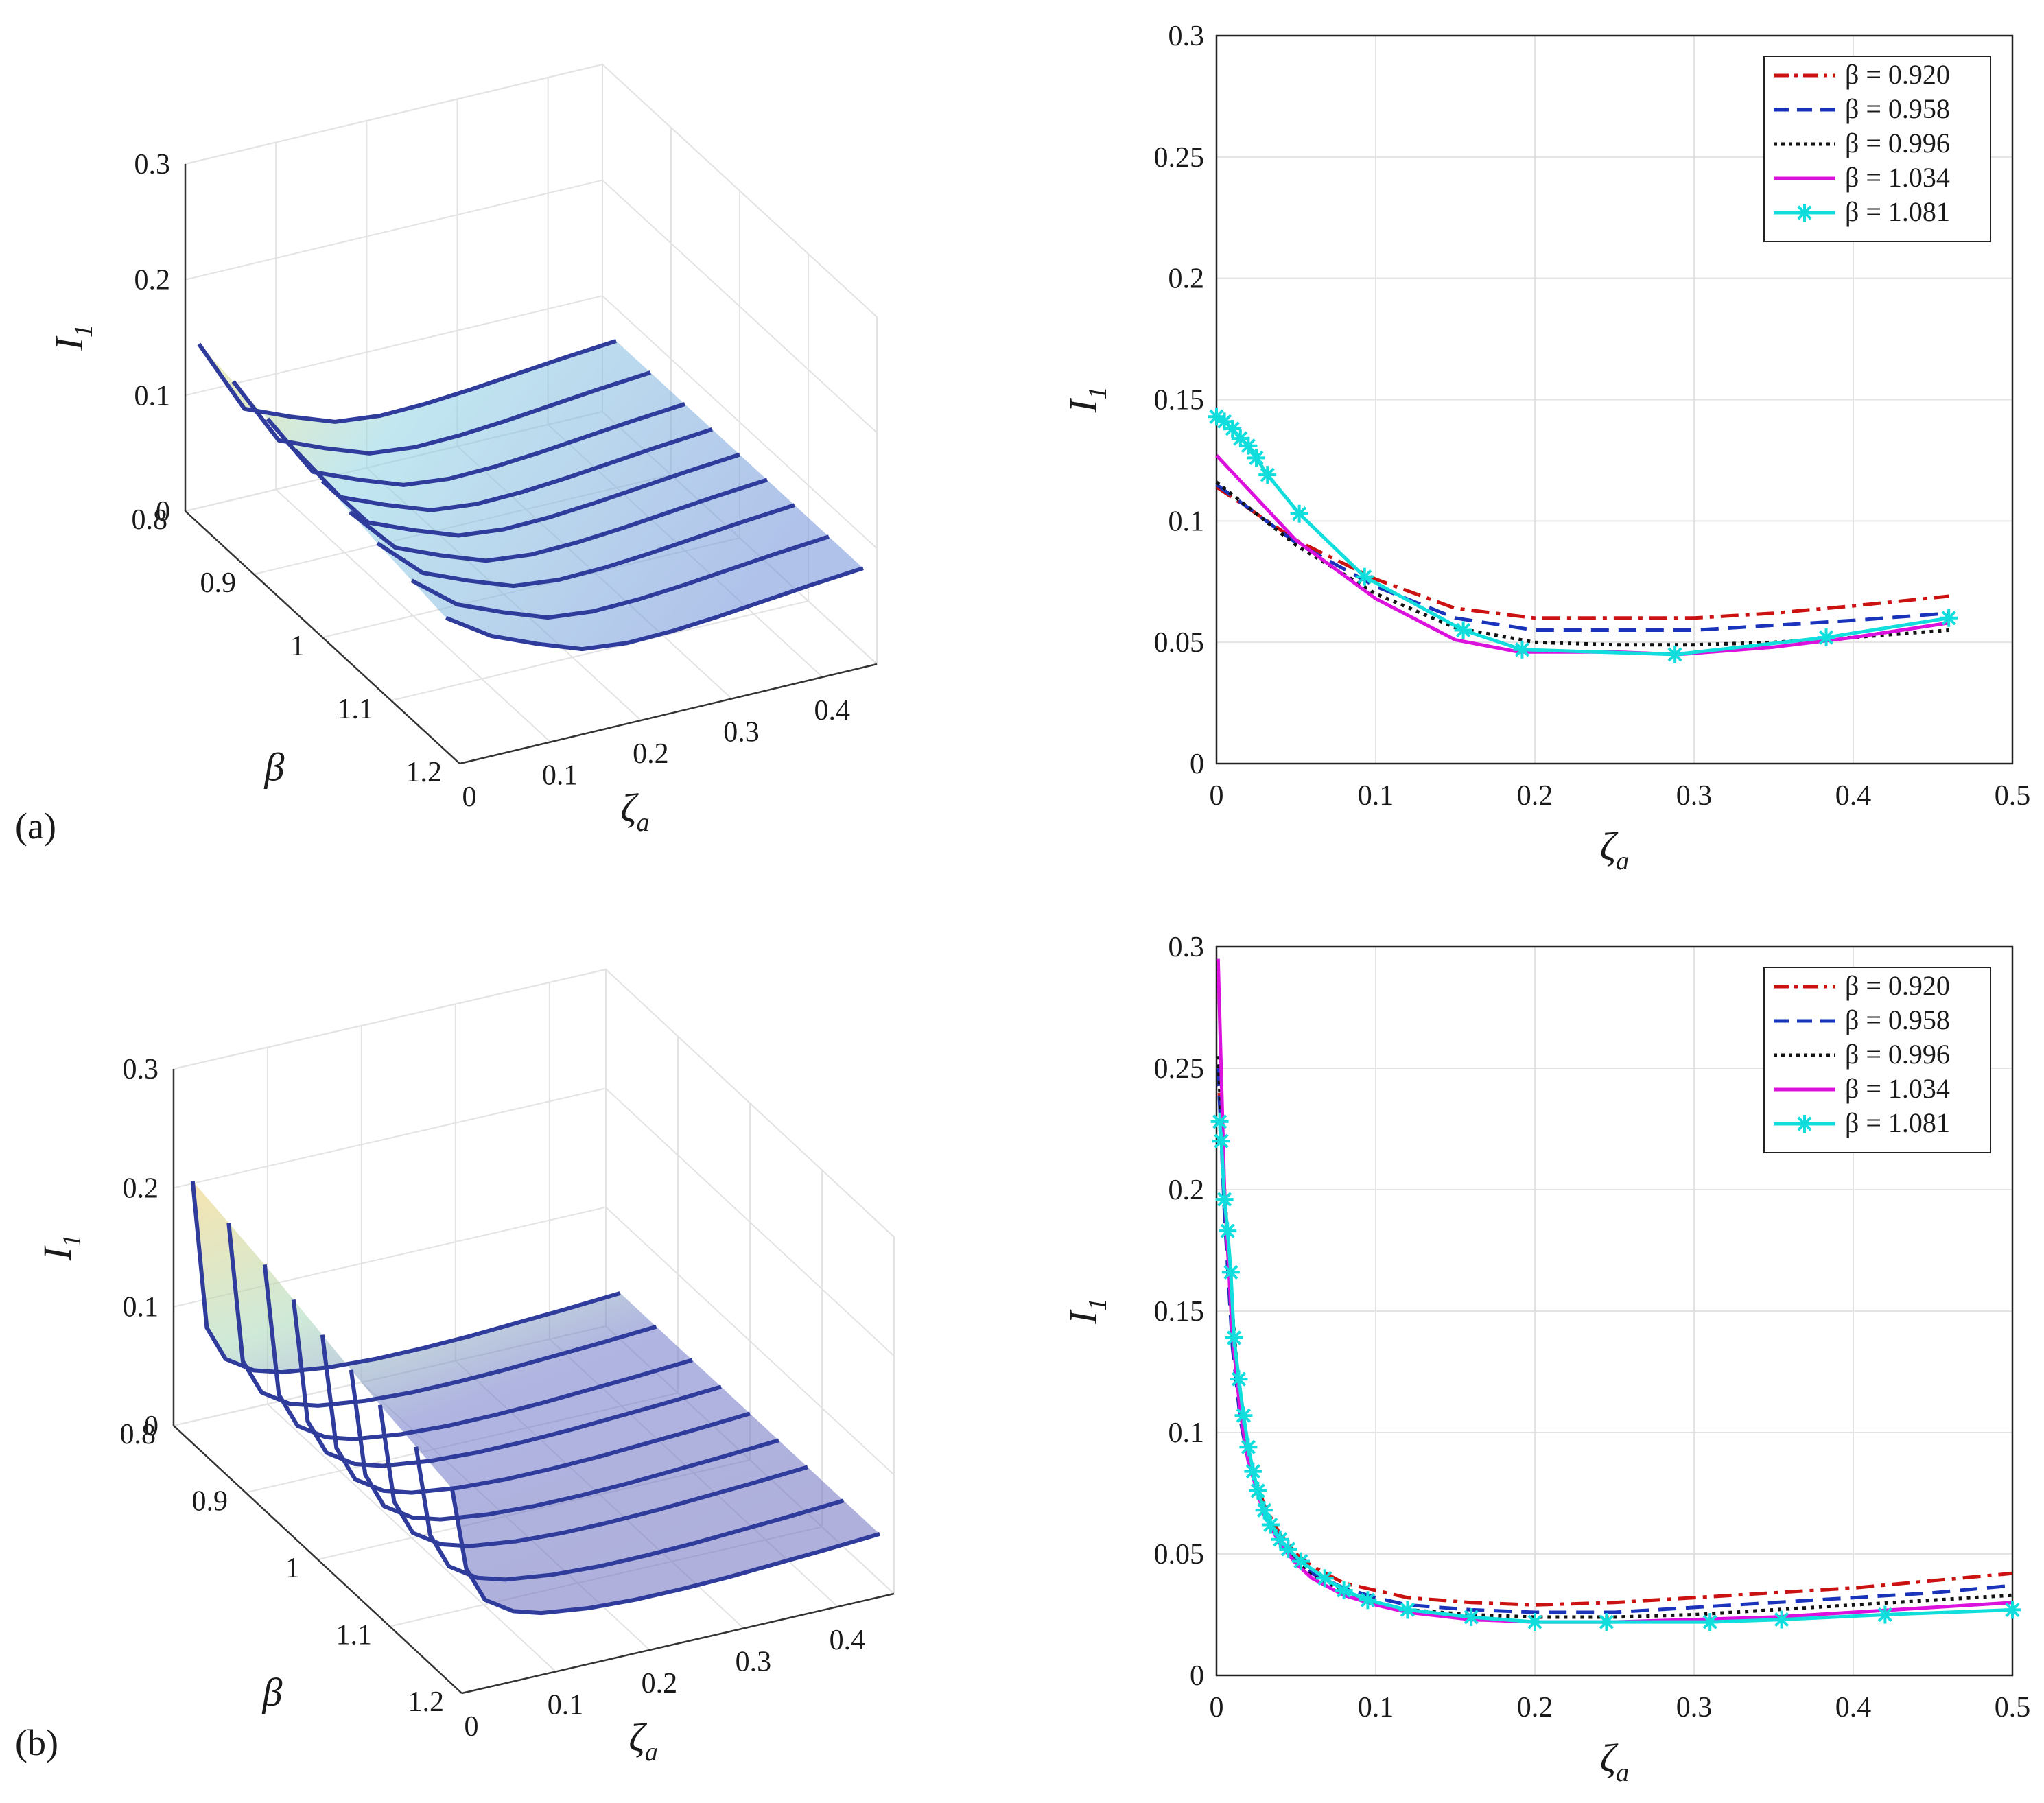 The height and width of the screenshot is (1803, 2044). What do you see at coordinates (151, 1426) in the screenshot?
I see `z-tick-label: 0` at bounding box center [151, 1426].